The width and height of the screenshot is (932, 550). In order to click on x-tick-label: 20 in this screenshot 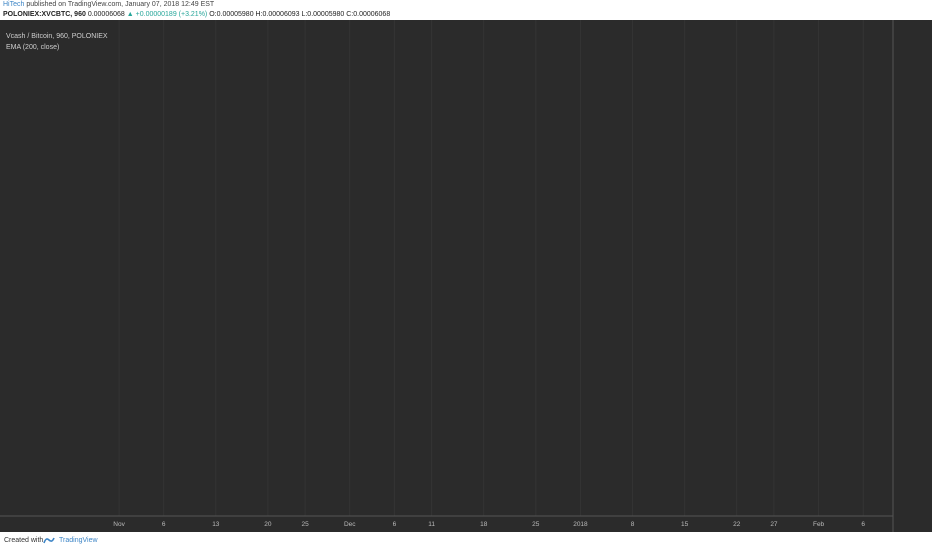, I will do `click(268, 524)`.